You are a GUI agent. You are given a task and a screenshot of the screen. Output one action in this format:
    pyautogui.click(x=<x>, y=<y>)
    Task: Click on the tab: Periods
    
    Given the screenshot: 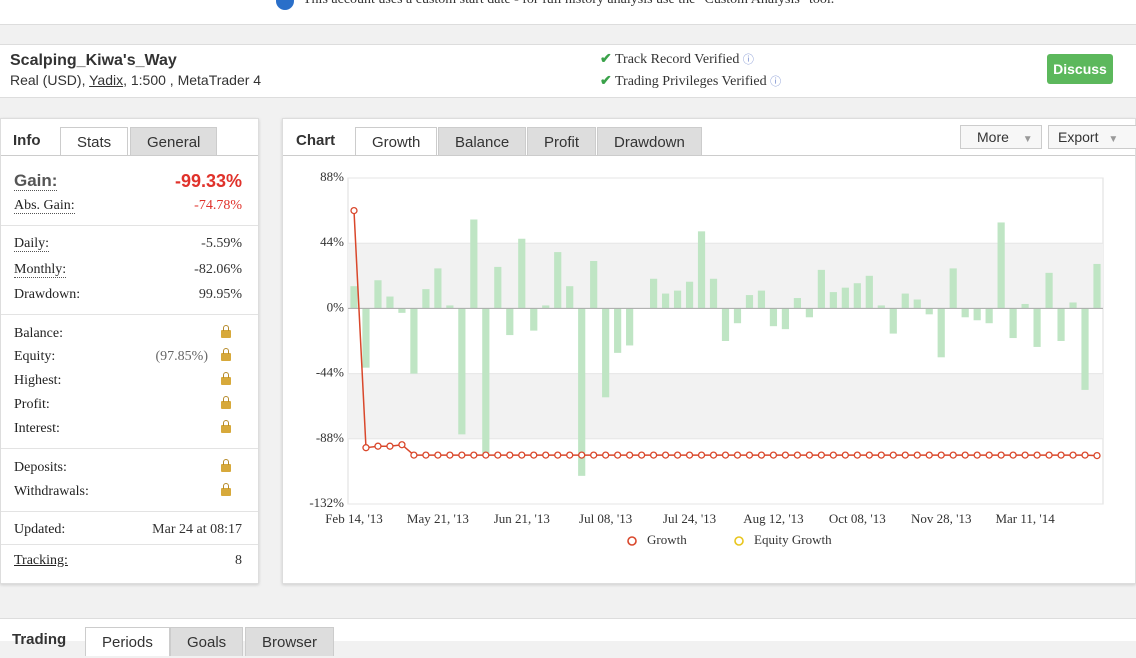 What is the action you would take?
    pyautogui.click(x=127, y=641)
    